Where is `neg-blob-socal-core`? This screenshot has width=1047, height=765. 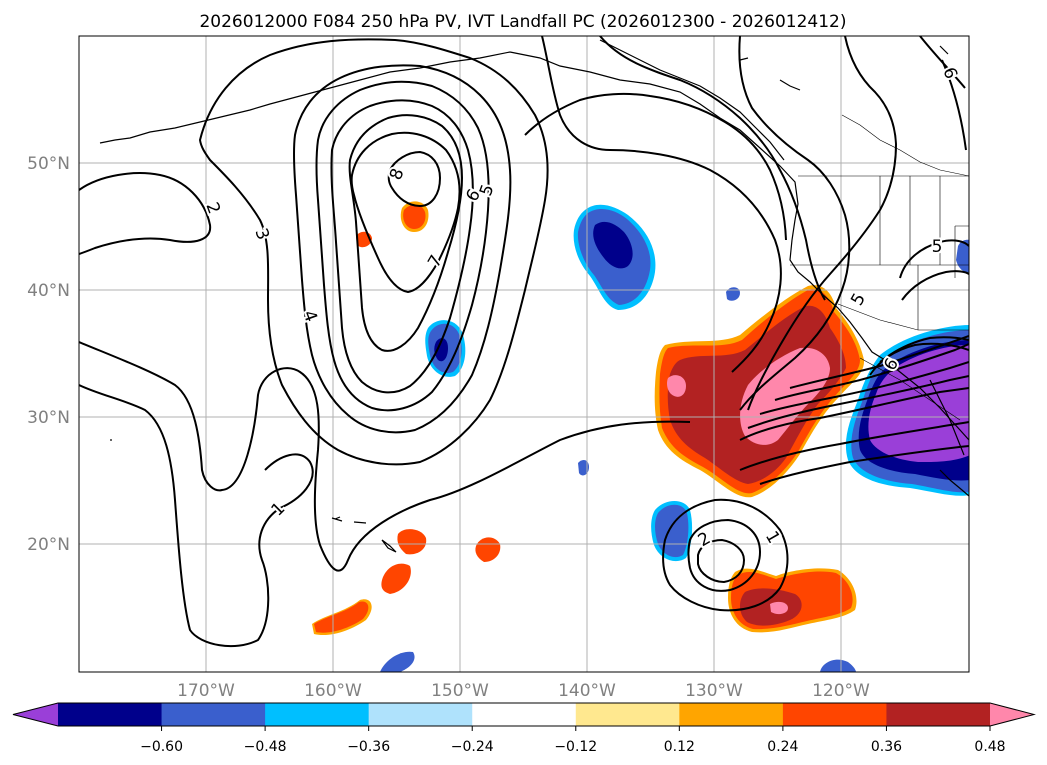
neg-blob-socal-core is located at coordinates (918, 403).